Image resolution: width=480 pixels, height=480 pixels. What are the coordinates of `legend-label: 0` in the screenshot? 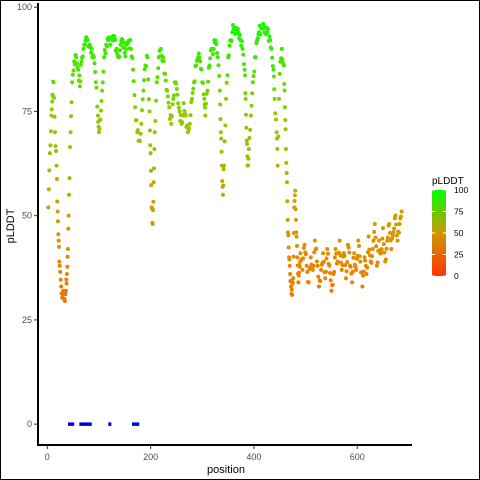 It's located at (456, 276).